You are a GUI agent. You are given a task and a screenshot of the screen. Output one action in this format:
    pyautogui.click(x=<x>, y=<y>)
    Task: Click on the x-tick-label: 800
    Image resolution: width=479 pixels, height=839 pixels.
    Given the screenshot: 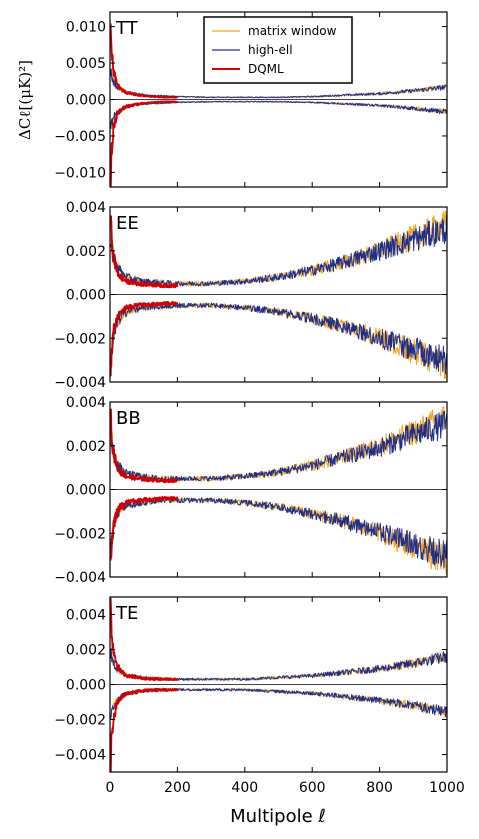 What is the action you would take?
    pyautogui.click(x=379, y=788)
    